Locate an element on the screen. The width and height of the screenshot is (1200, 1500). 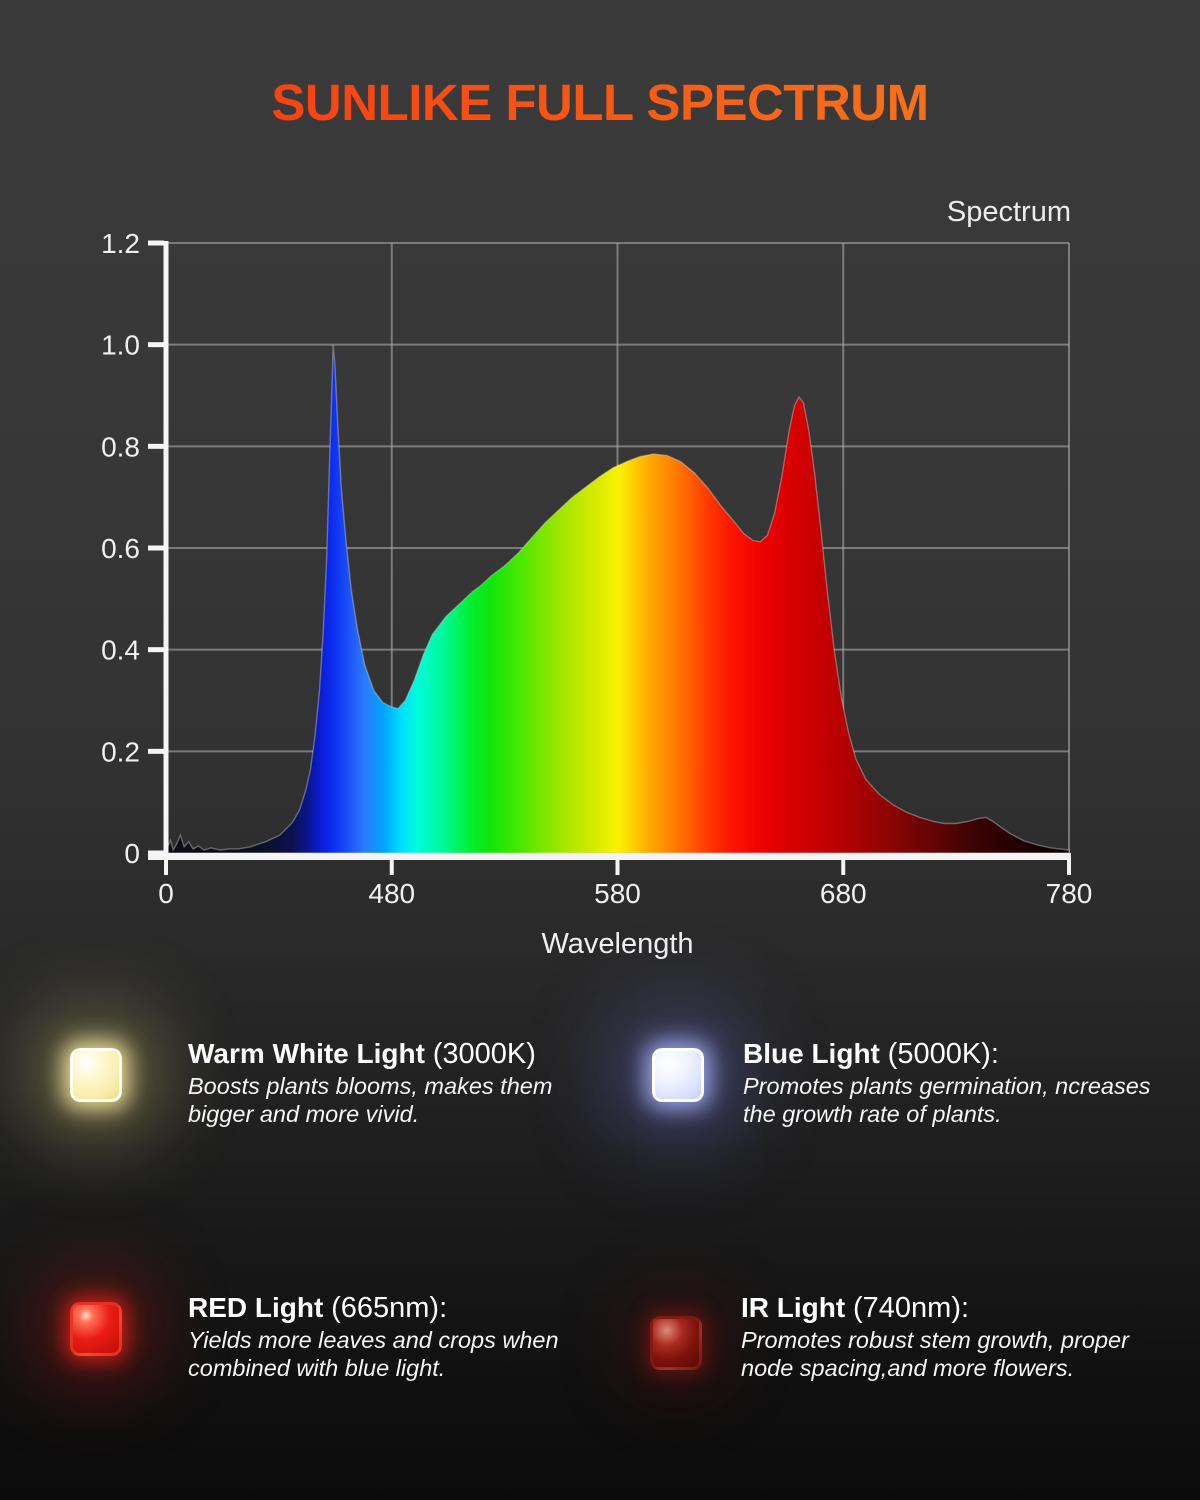
callout-title: Warm White Light (3000K) is located at coordinates (370, 1054).